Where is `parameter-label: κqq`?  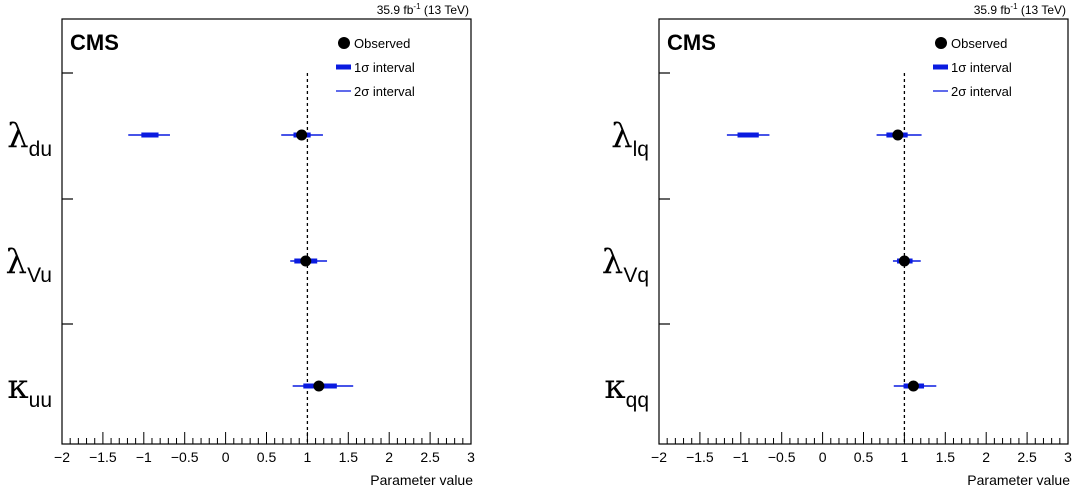 parameter-label: κqq is located at coordinates (626, 389).